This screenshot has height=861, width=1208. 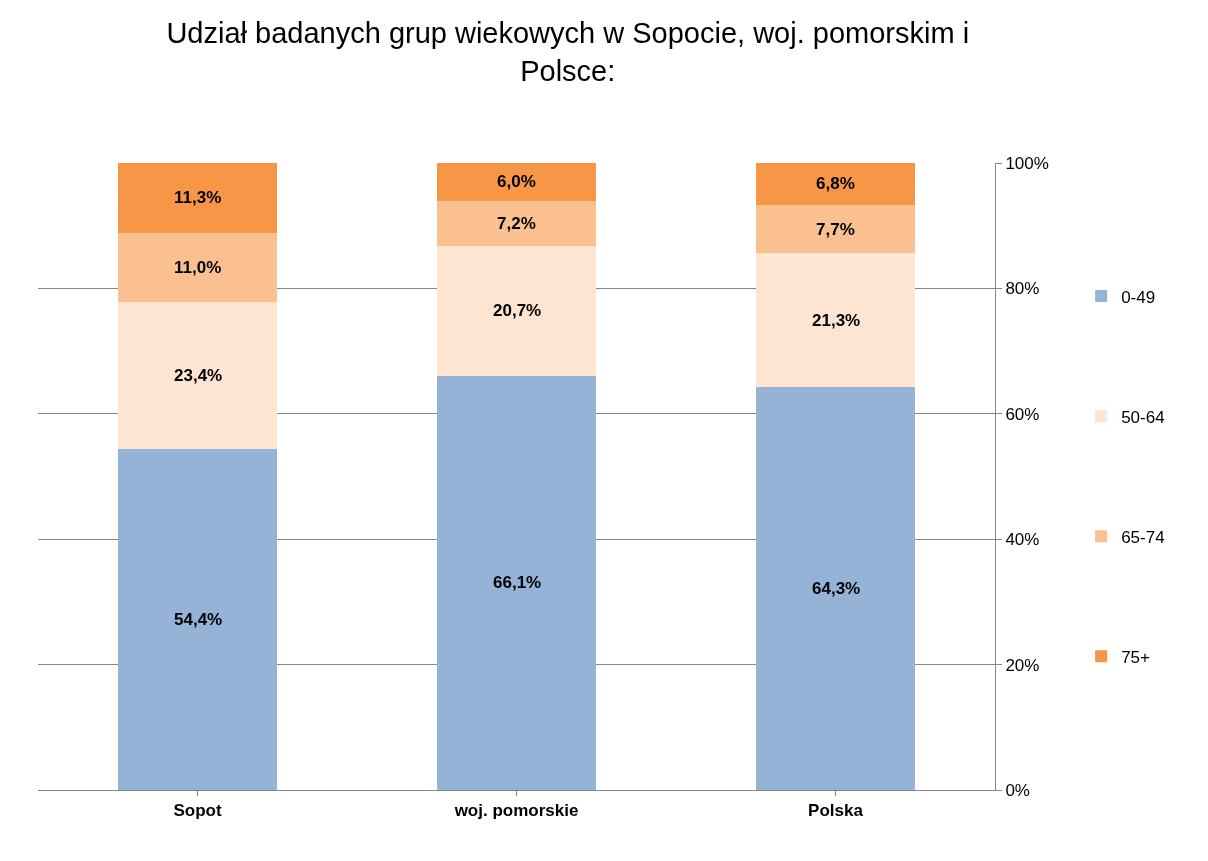 I want to click on data-label: 11,3%, so click(x=198, y=197).